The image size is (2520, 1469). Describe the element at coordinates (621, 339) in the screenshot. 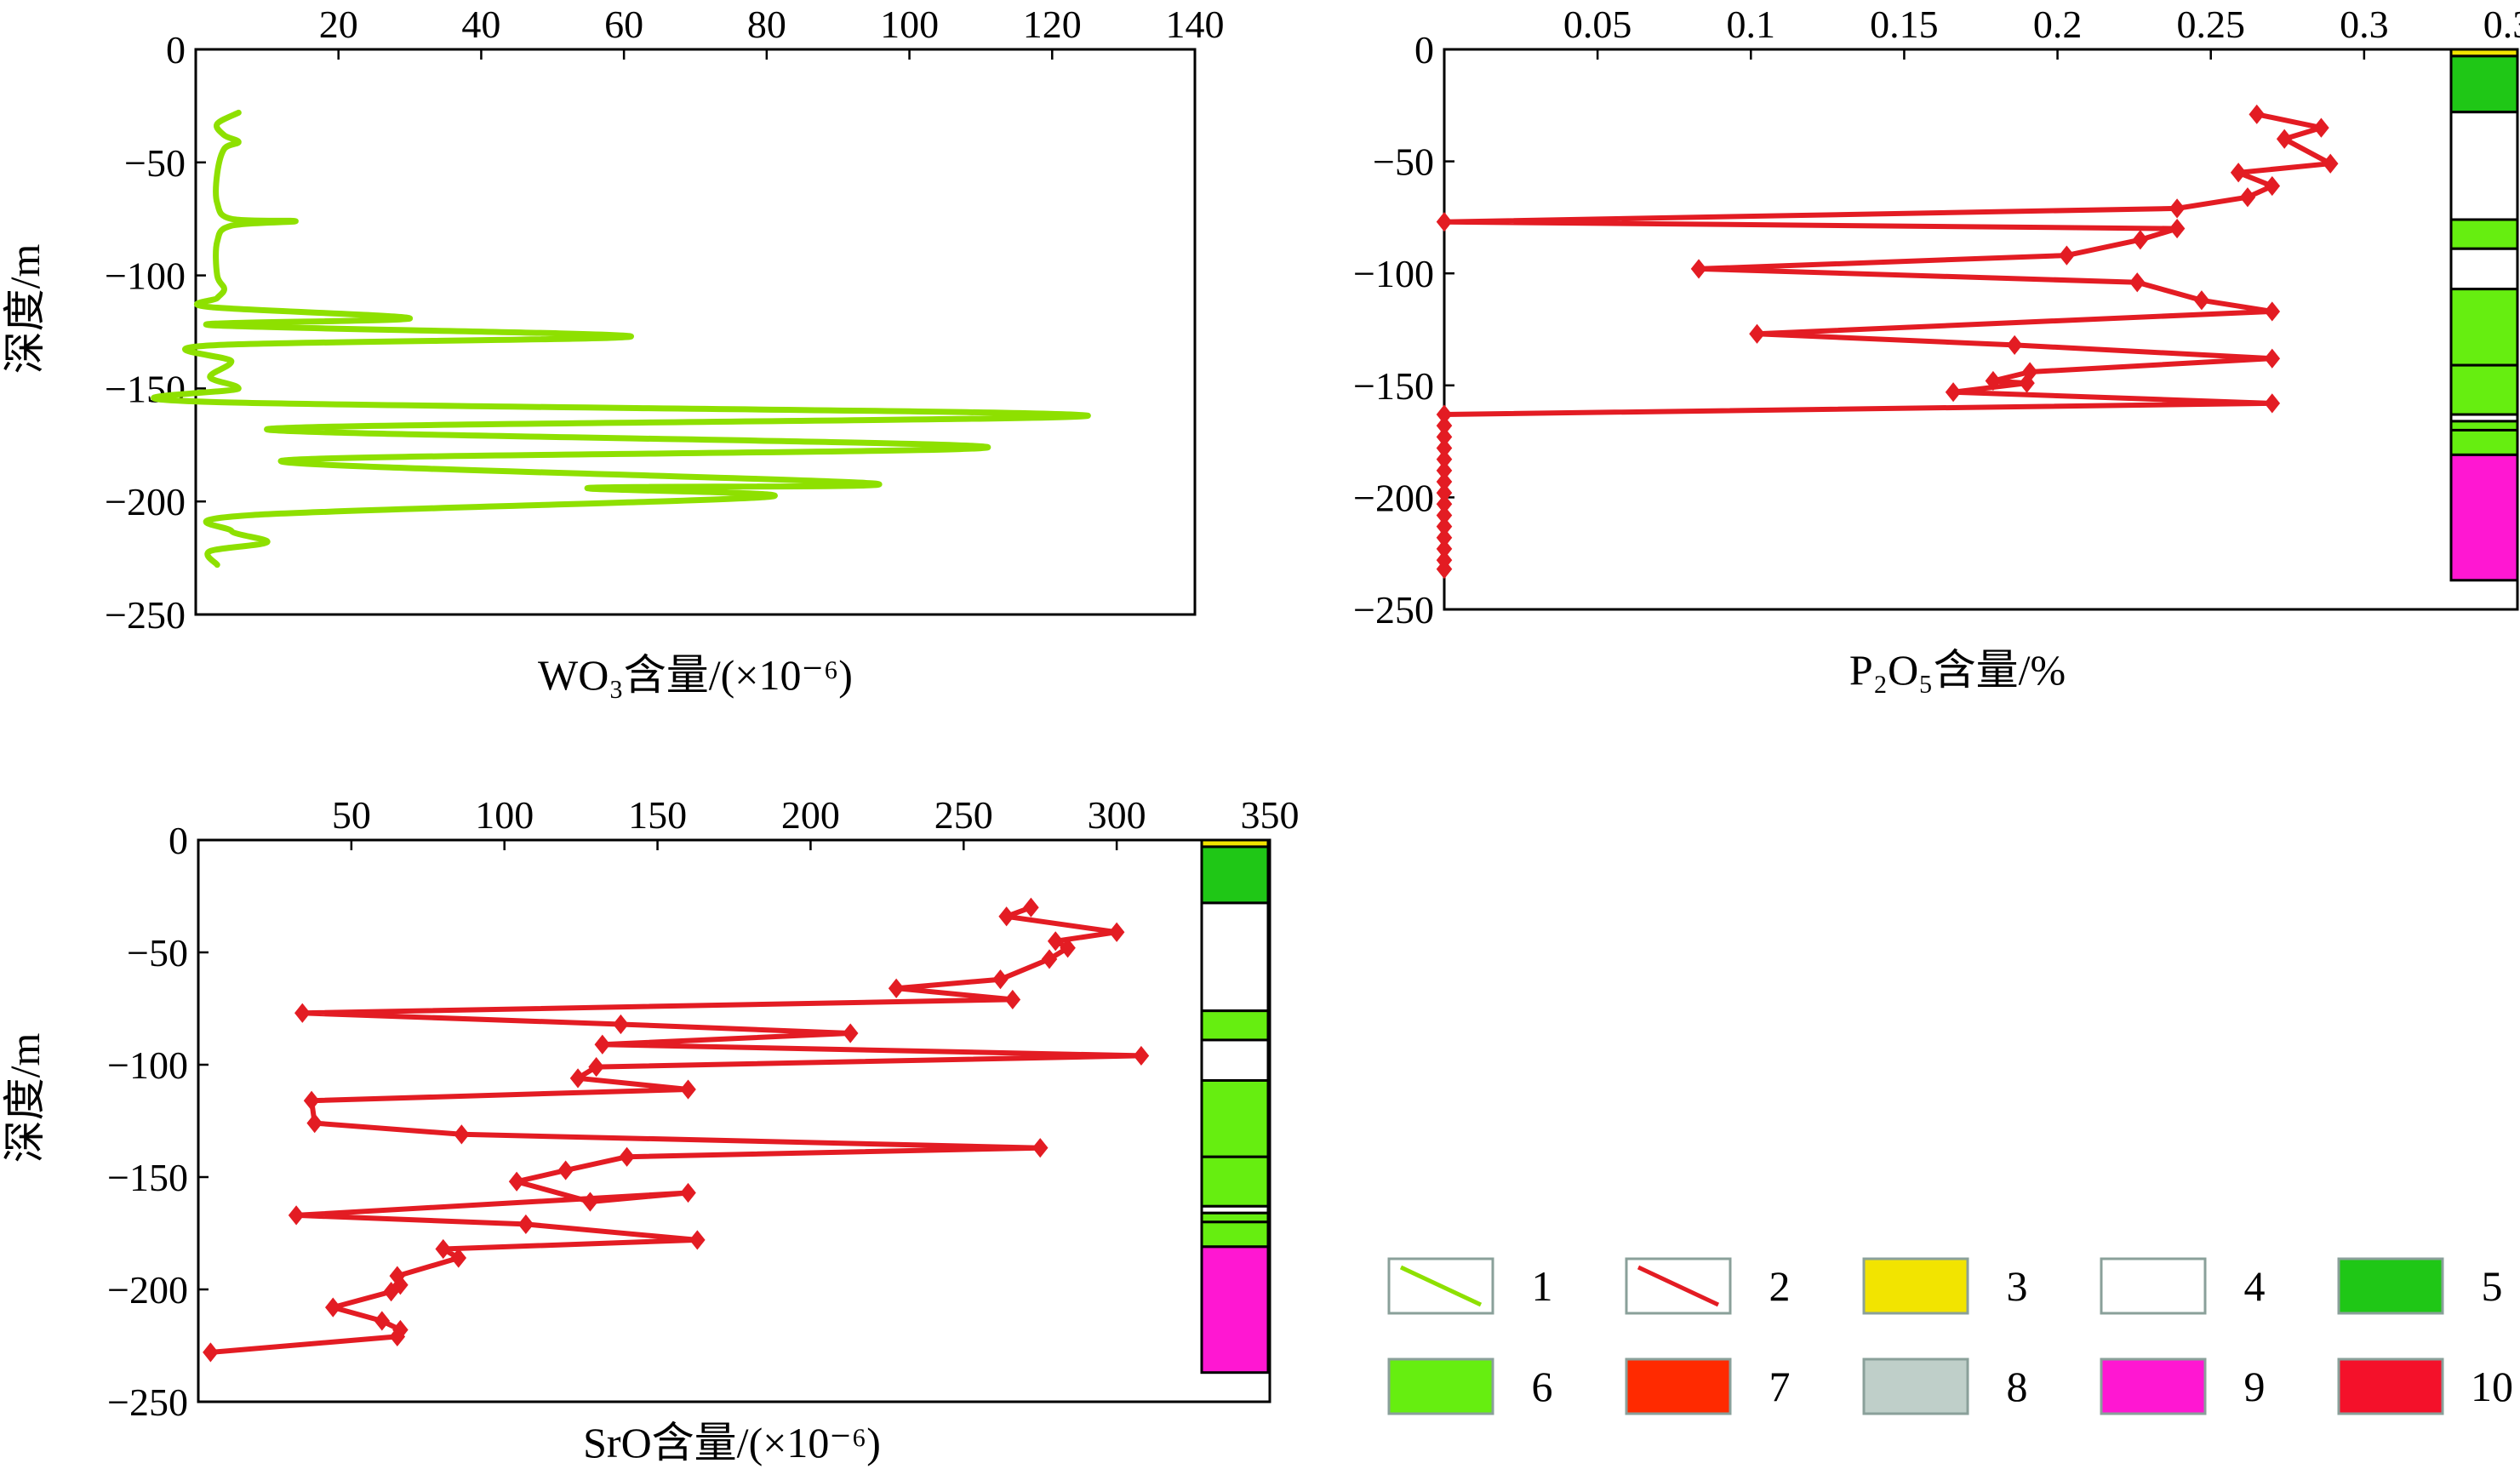

I see `wo3-series-line` at that location.